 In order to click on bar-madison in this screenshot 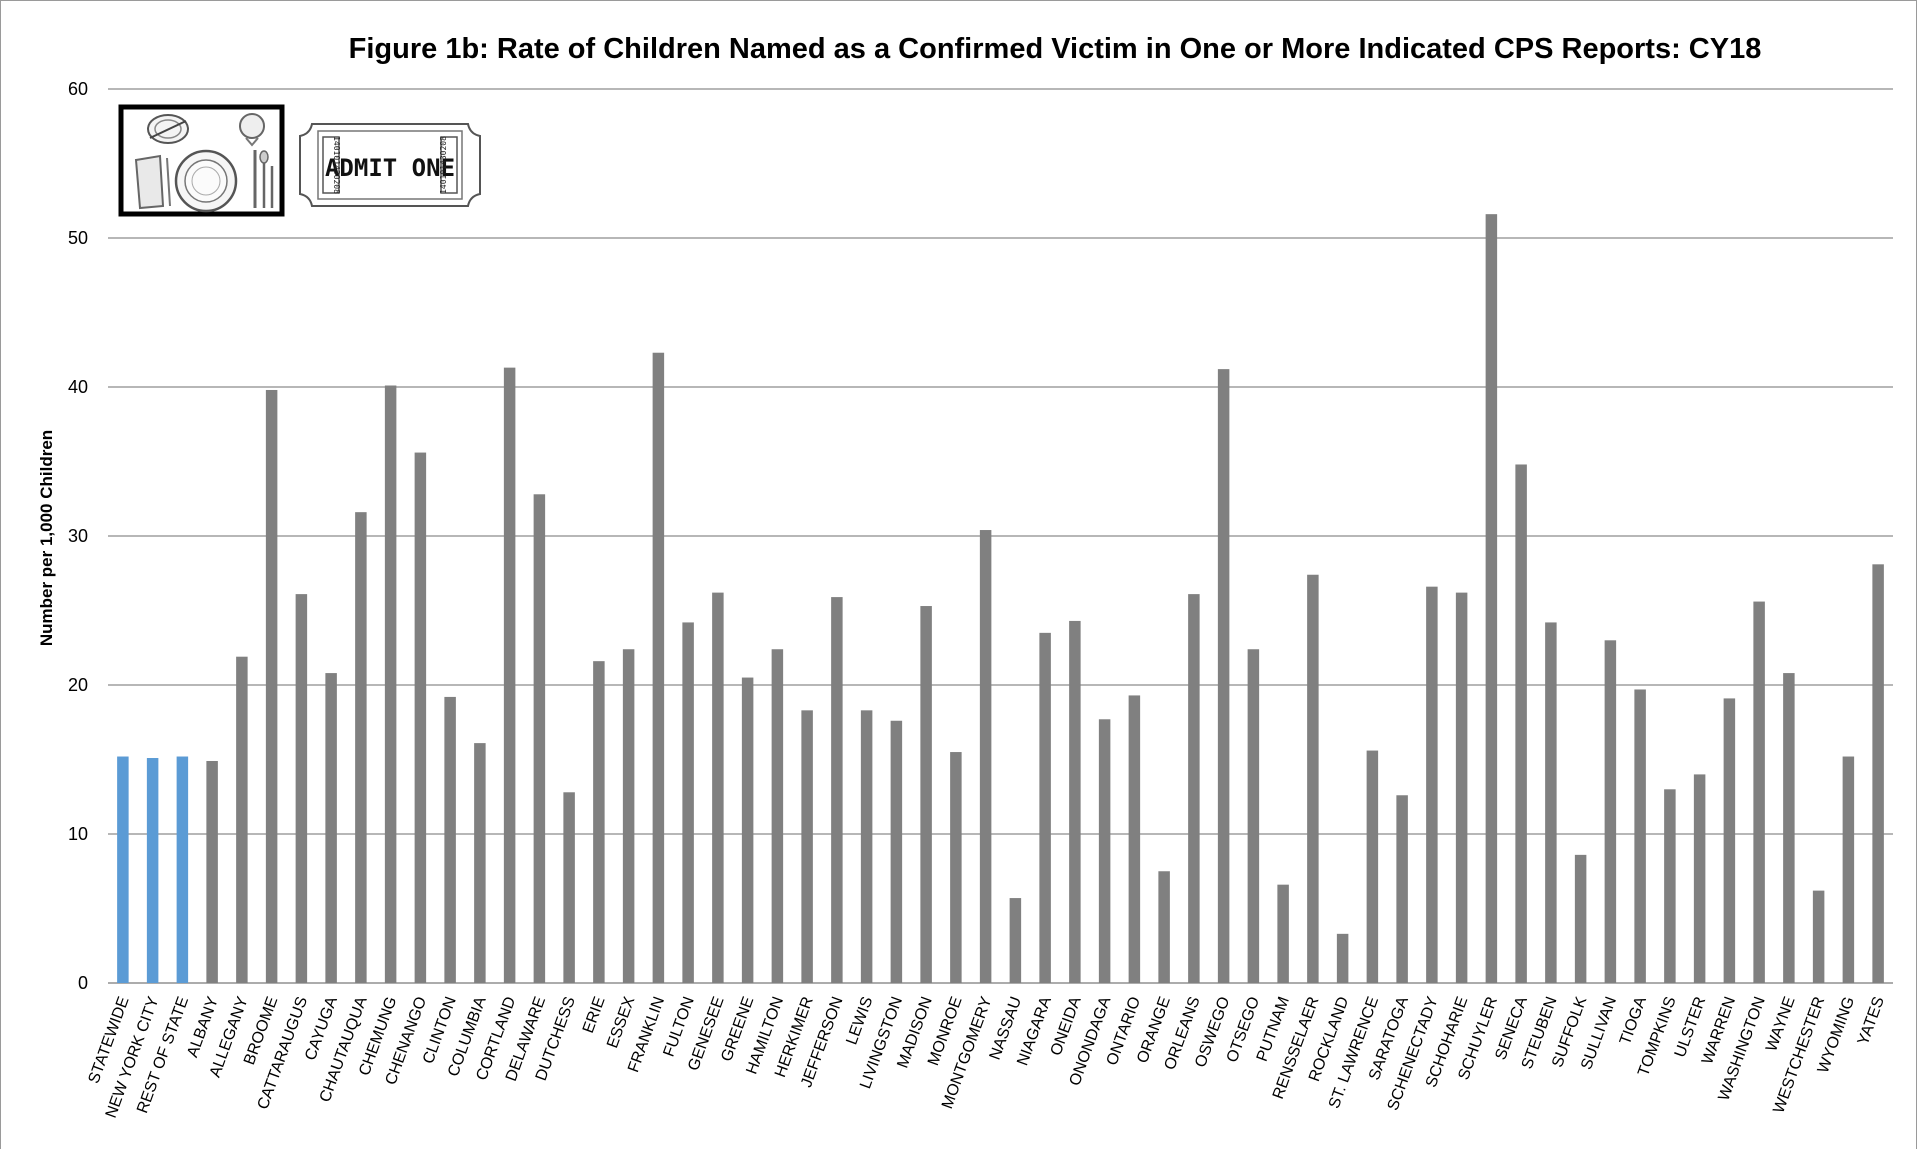, I will do `click(926, 794)`.